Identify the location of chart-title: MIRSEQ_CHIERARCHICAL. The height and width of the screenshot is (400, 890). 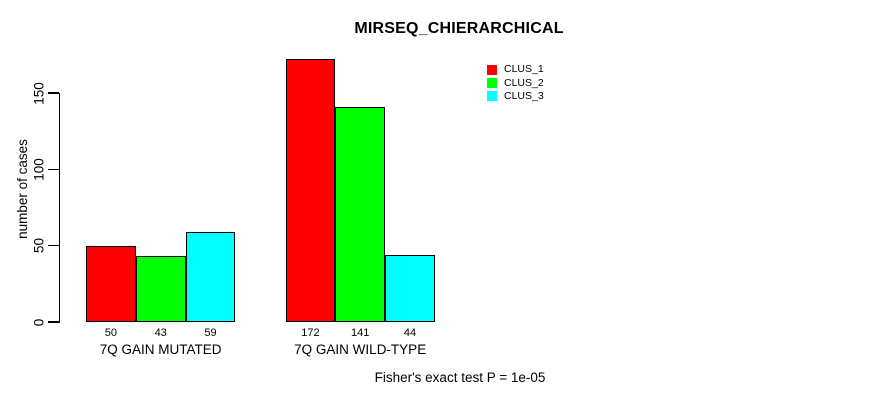
(459, 28).